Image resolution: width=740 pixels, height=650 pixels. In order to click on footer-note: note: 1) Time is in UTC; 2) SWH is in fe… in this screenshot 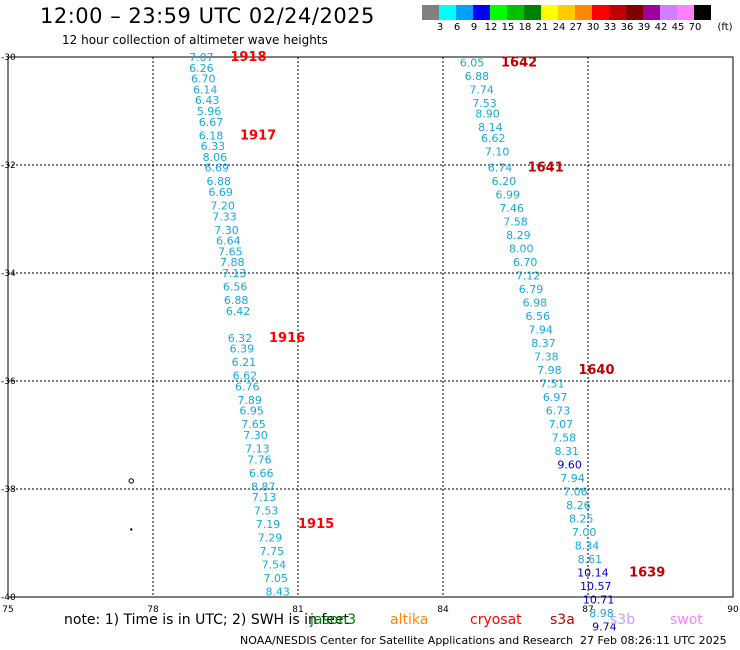, I will do `click(207, 620)`.